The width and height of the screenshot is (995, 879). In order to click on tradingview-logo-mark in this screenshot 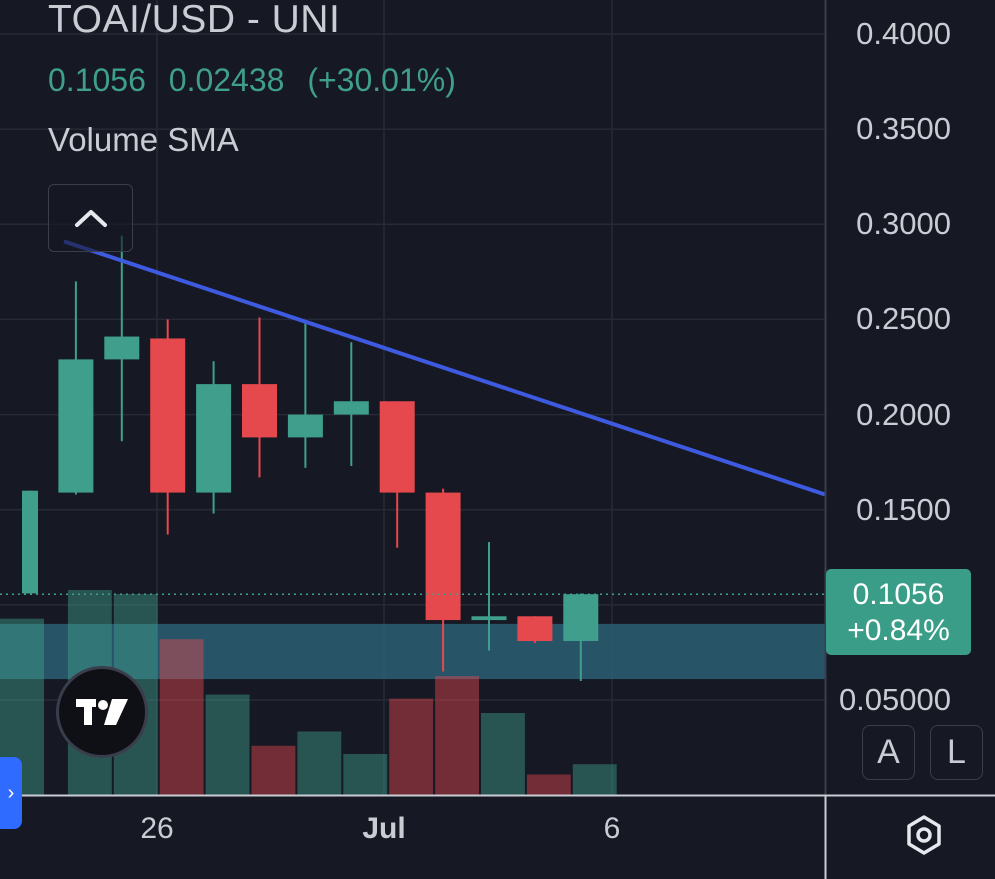, I will do `click(102, 712)`.